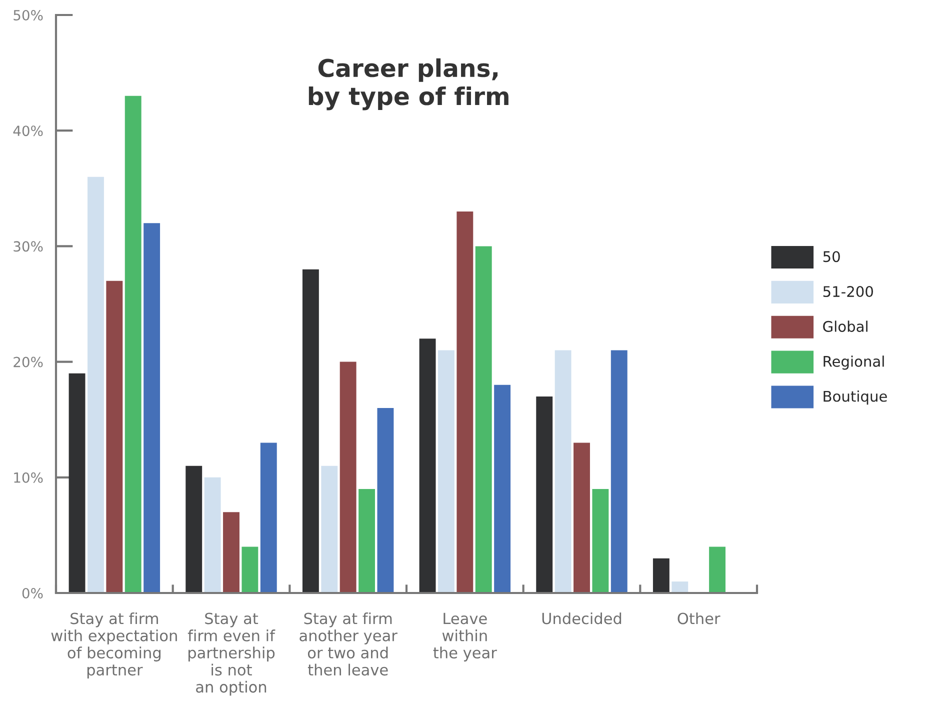 The height and width of the screenshot is (721, 946). Describe the element at coordinates (855, 397) in the screenshot. I see `legend-label: Boutique` at that location.